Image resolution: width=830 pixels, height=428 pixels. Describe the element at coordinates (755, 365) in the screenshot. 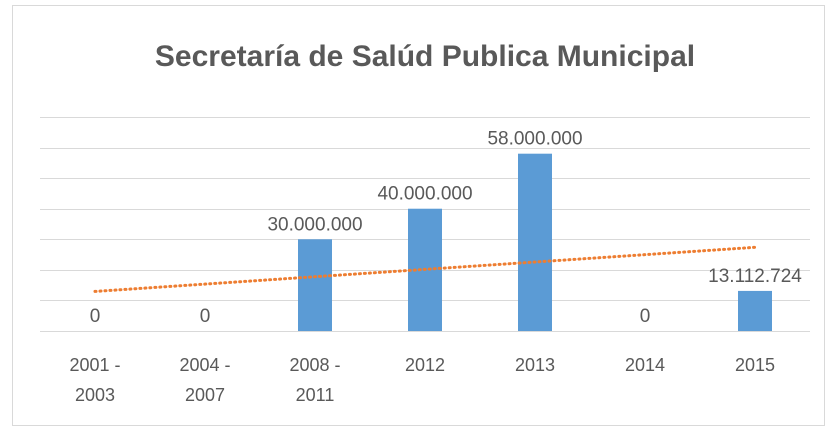

I see `x-tick-label: 2015` at that location.